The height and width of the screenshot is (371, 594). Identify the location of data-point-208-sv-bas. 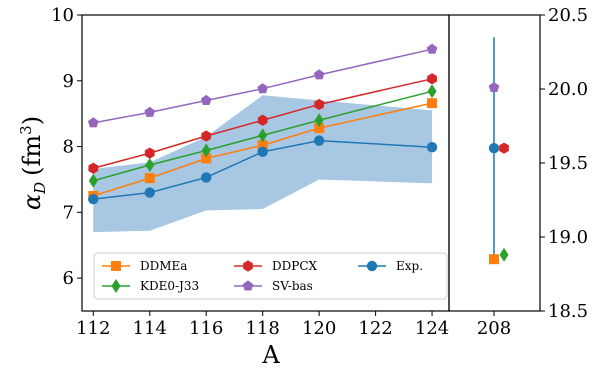
(494, 87).